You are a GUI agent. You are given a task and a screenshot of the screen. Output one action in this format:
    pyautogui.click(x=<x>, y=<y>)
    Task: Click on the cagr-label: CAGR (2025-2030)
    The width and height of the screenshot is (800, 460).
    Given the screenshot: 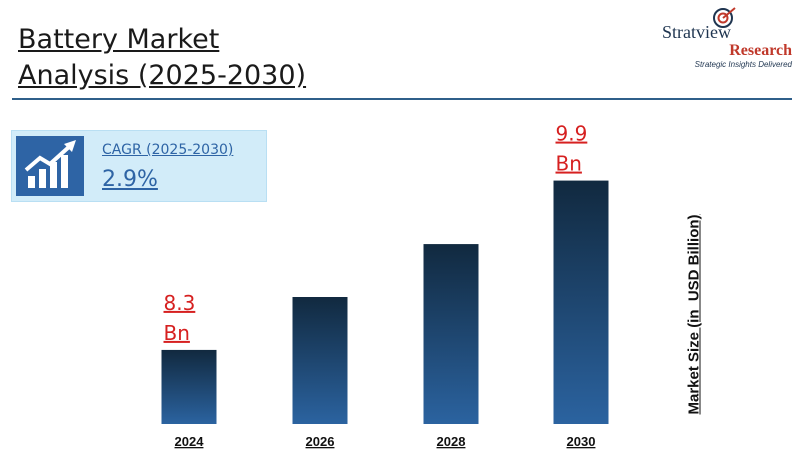 What is the action you would take?
    pyautogui.click(x=168, y=150)
    